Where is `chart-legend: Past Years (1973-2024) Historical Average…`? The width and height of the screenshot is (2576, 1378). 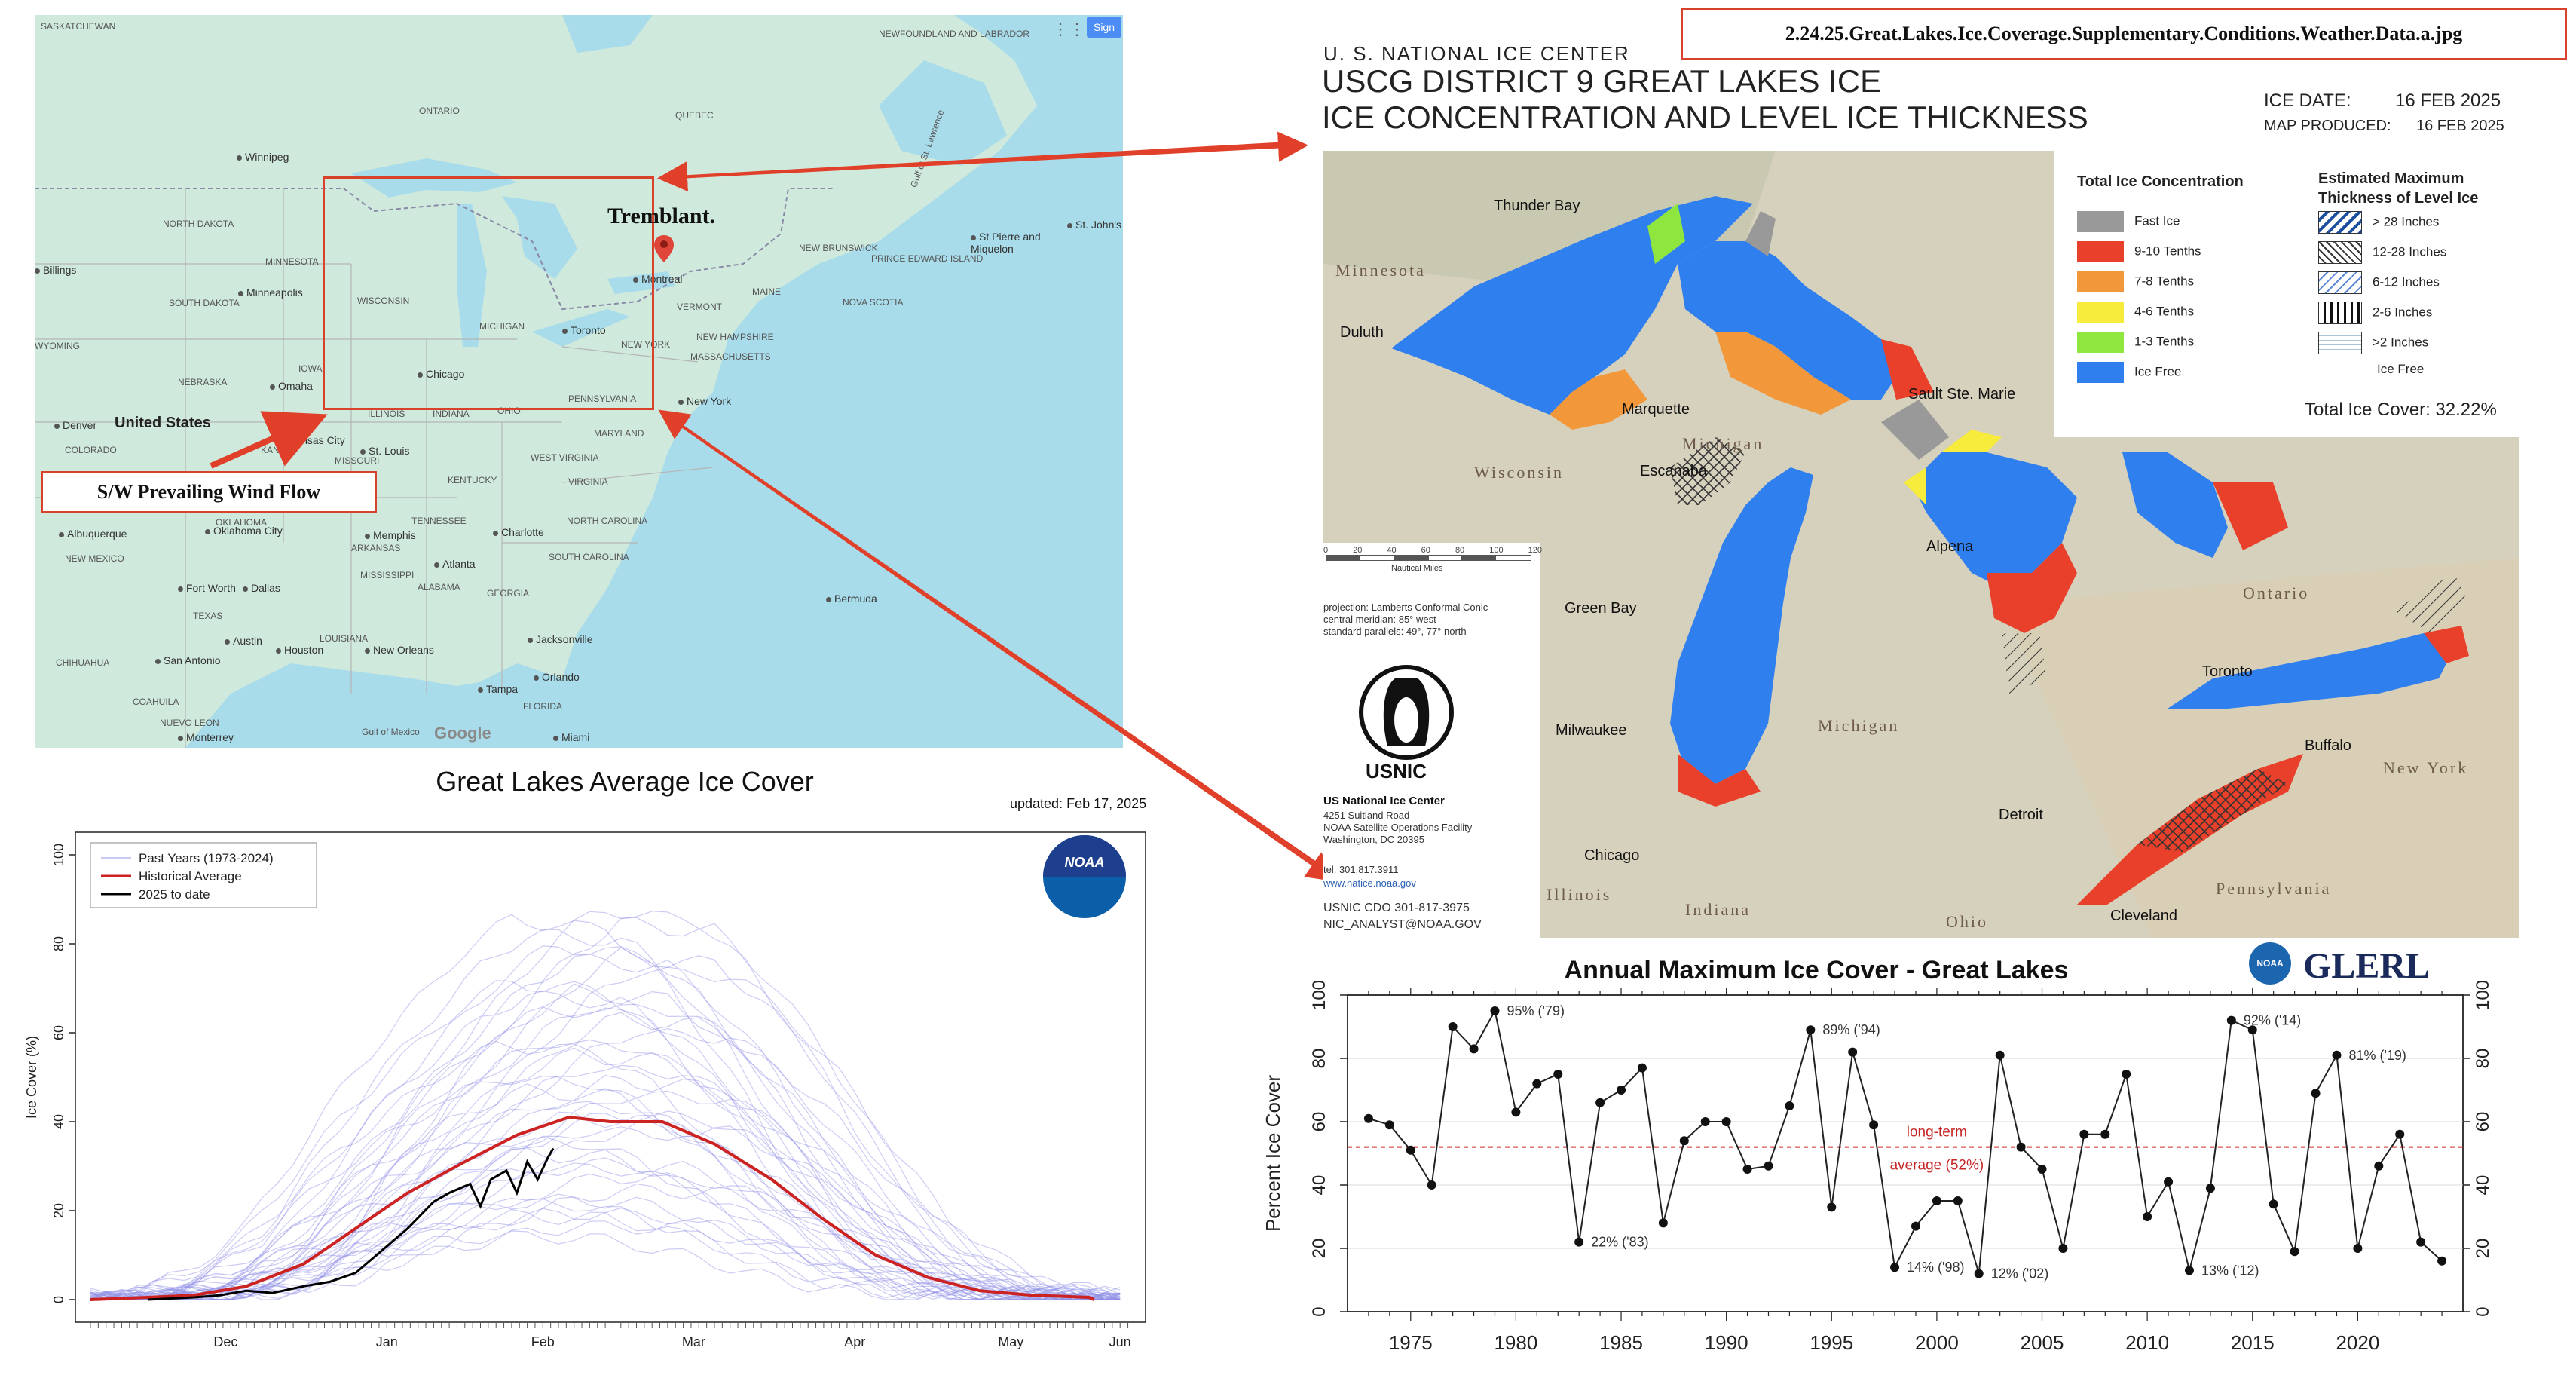 chart-legend: Past Years (1973-2024) Historical Average… is located at coordinates (204, 875).